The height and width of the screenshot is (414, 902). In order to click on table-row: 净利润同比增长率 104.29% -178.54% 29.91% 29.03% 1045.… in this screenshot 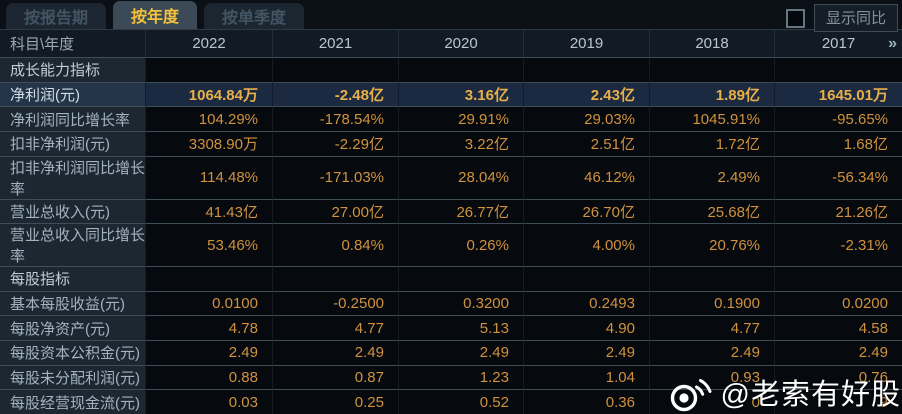, I will do `click(451, 118)`.